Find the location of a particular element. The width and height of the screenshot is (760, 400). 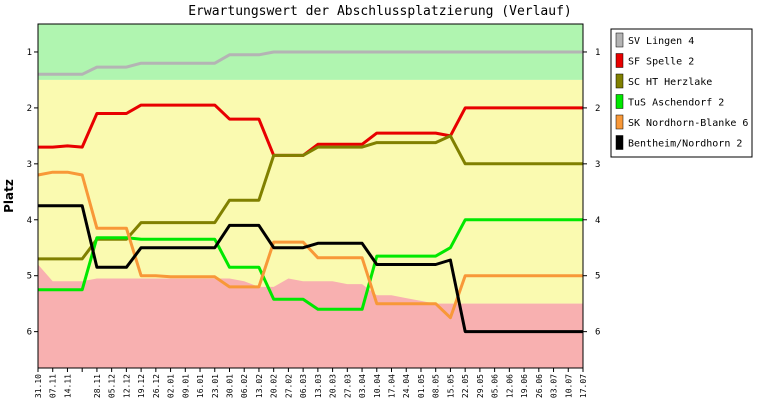

y-tick-label-right-0: 1 is located at coordinates (597, 53).